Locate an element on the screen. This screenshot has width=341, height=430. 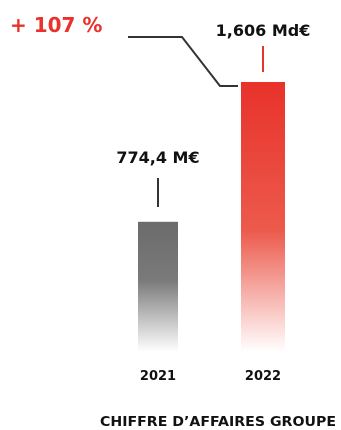
chart-title: CHIFFRE D’AFFAIRES GROUPE is located at coordinates (218, 422).